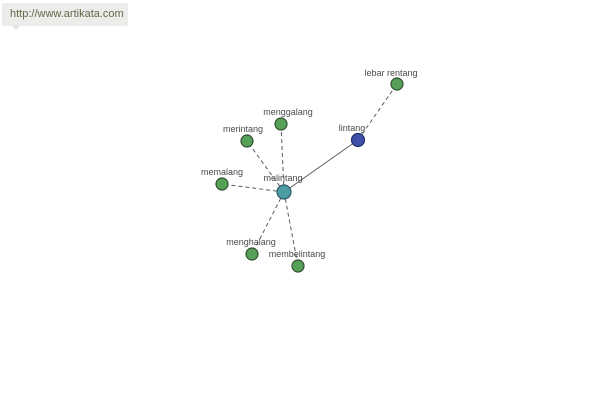 The width and height of the screenshot is (600, 400). Describe the element at coordinates (284, 192) in the screenshot. I see `graph-node-melintang` at that location.